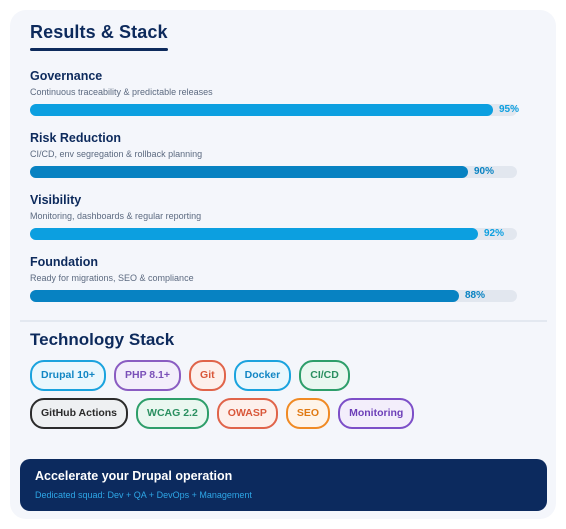  What do you see at coordinates (494, 233) in the screenshot?
I see `progress-percent: 92%` at bounding box center [494, 233].